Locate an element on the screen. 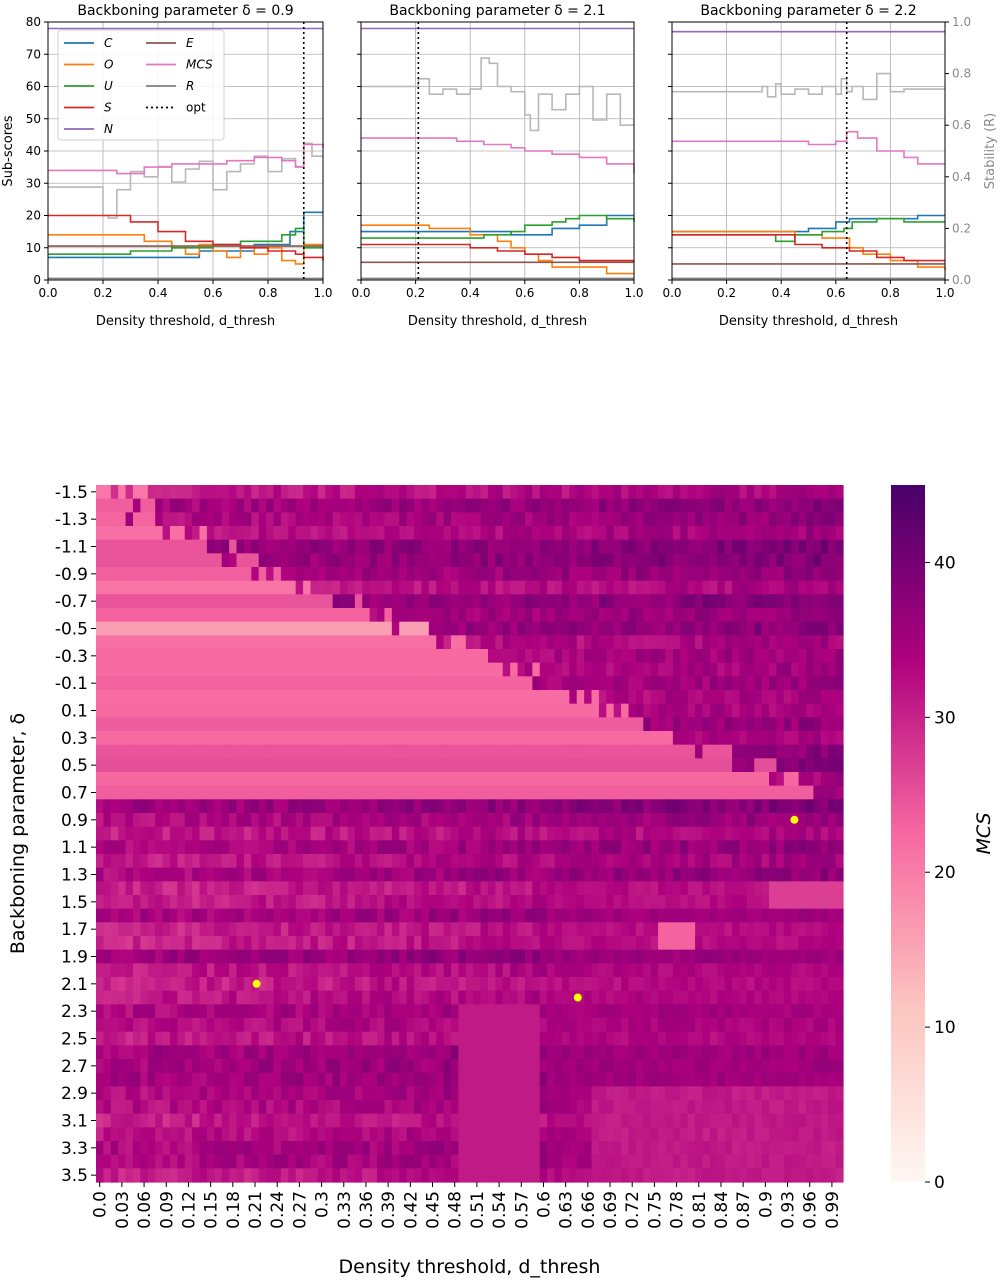 Image resolution: width=1001 pixels, height=1280 pixels. x-tick-label: 0.0 is located at coordinates (47, 293).